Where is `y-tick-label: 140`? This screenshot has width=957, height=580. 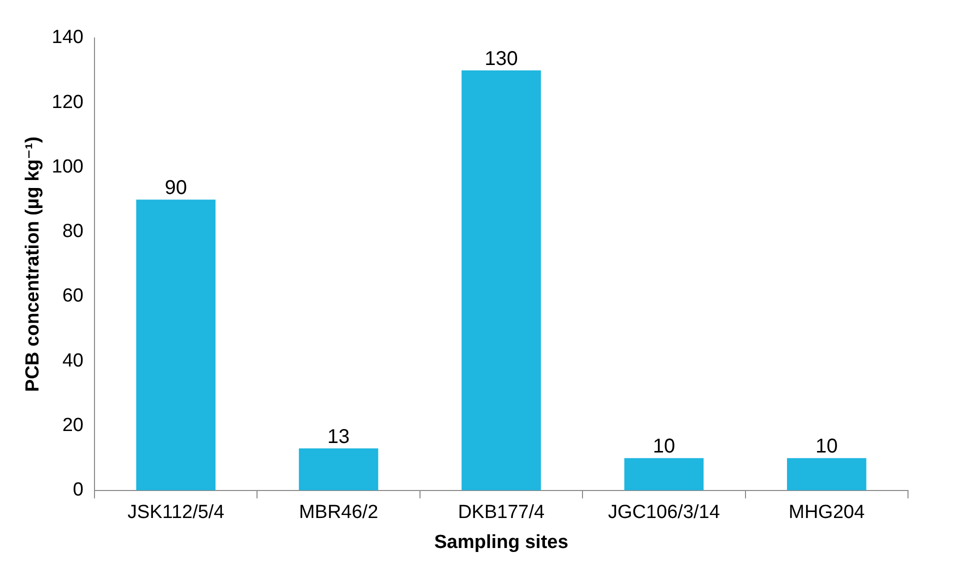
y-tick-label: 140 is located at coordinates (68, 37).